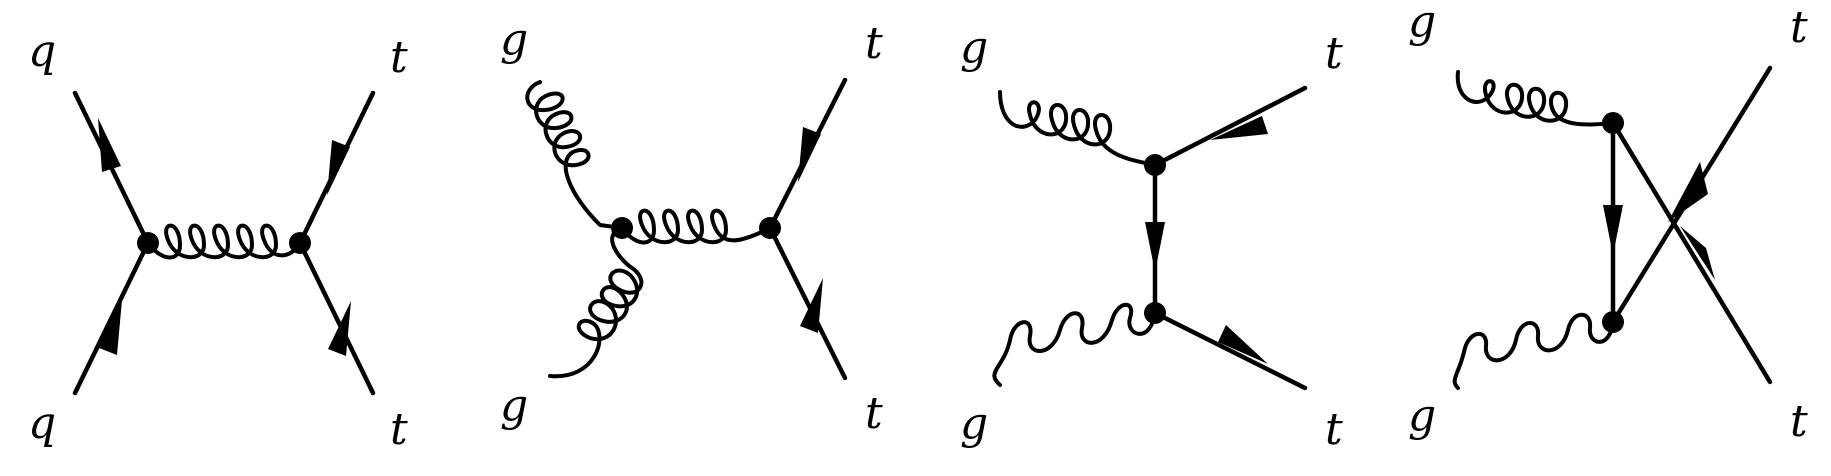  Describe the element at coordinates (574, 155) in the screenshot. I see `d2-gluon-incoming-top` at that location.